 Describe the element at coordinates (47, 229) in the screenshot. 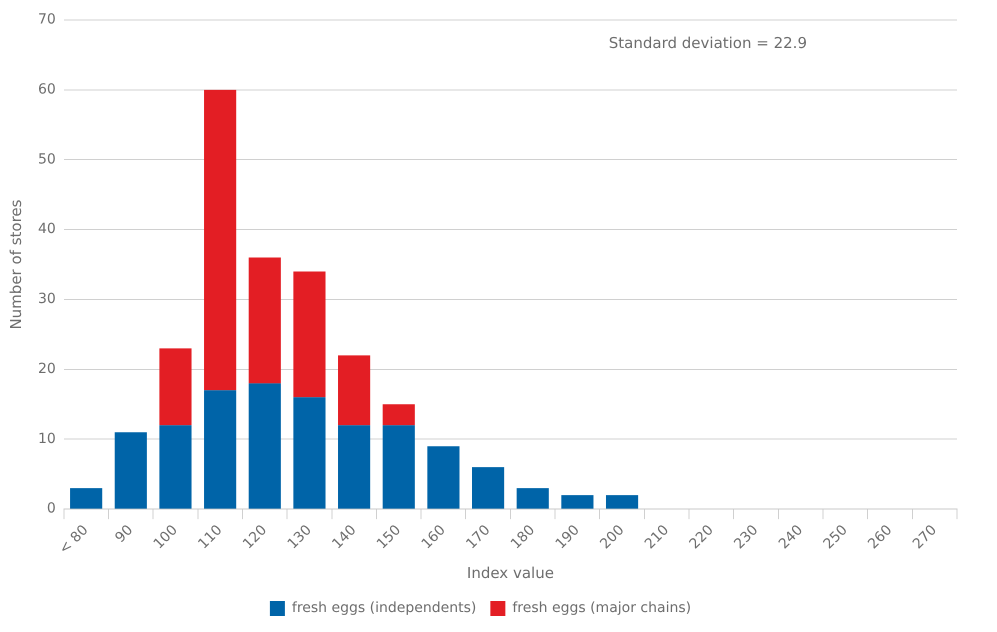

I see `y-tick-label: 40` at that location.